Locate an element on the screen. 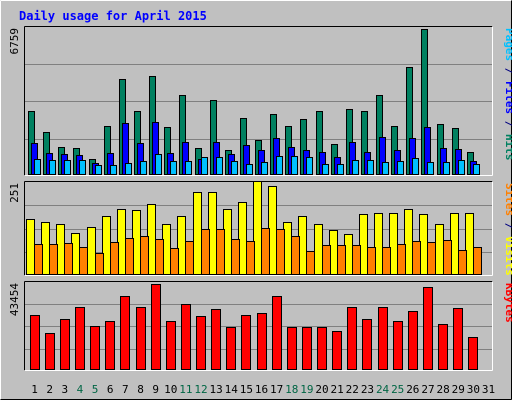 This screenshot has width=512, height=400. legend-entry: KBytes is located at coordinates (507, 303).